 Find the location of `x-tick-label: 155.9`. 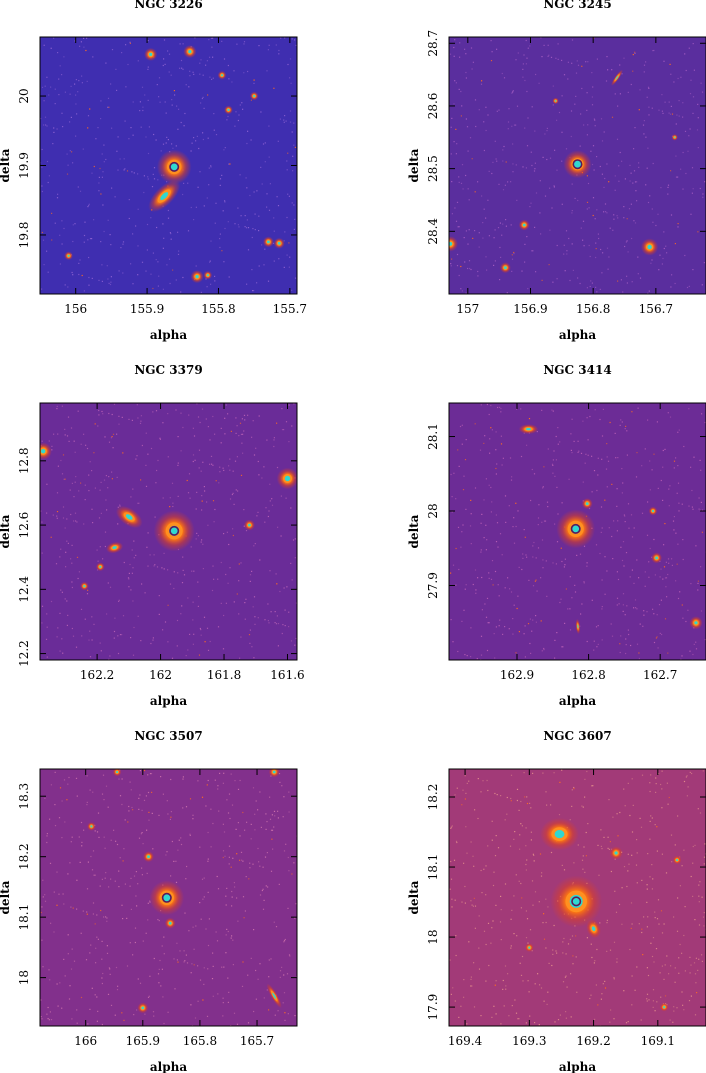

x-tick-label: 155.9 is located at coordinates (147, 309).